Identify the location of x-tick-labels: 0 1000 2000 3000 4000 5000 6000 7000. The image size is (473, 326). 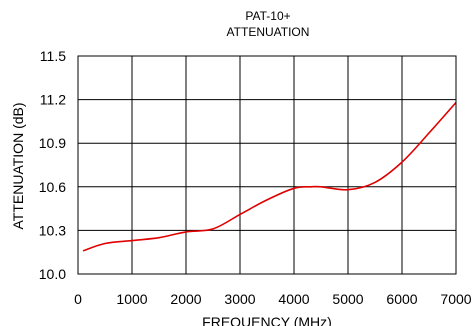
(273, 299).